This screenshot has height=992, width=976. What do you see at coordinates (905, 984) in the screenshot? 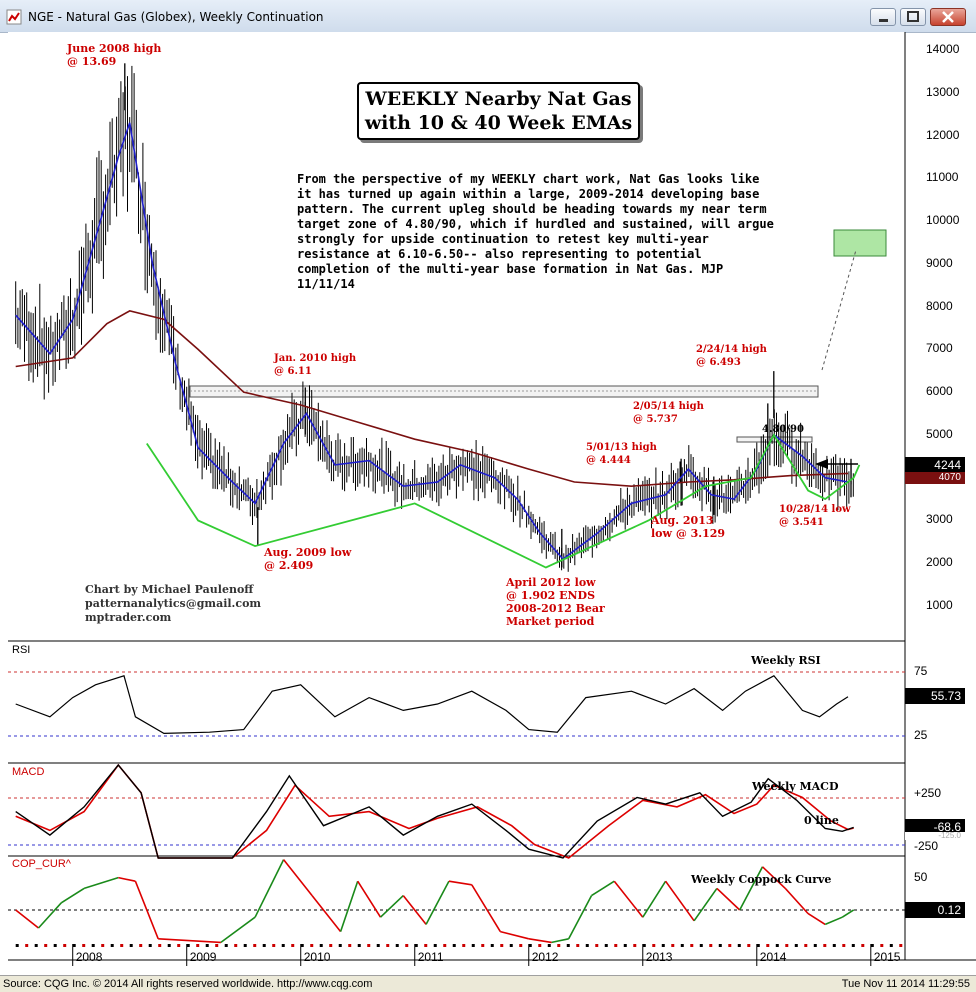
I see `timestamp: Tue Nov 11 2014 11:29:55` at bounding box center [905, 984].